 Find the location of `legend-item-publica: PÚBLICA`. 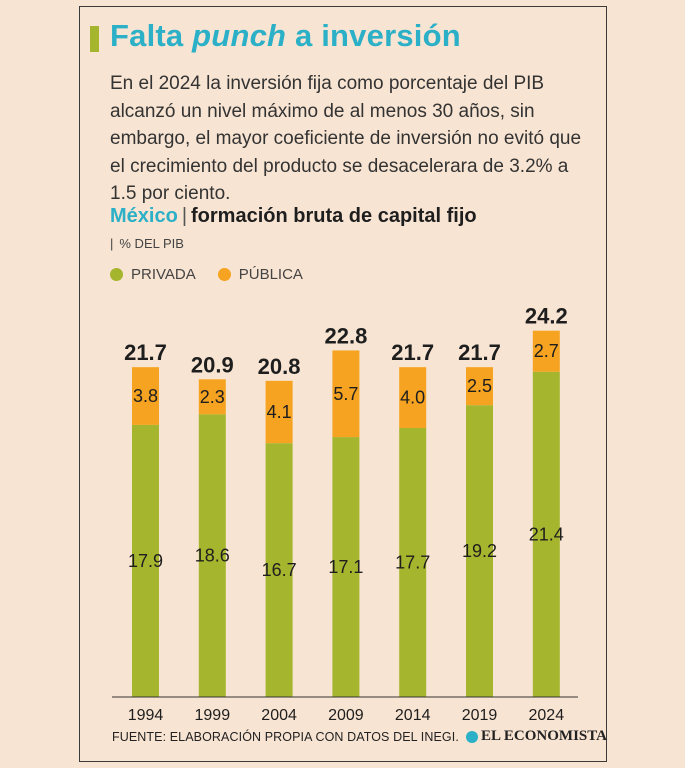

legend-item-publica: PÚBLICA is located at coordinates (260, 274).